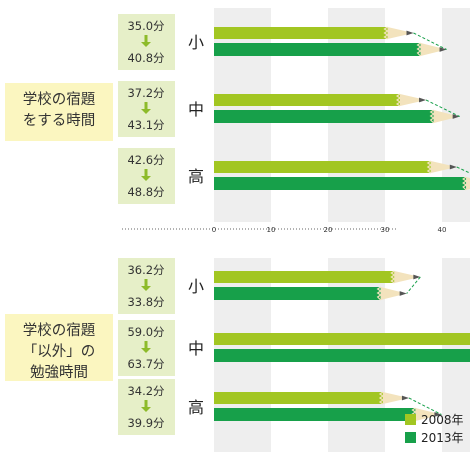 The width and height of the screenshot is (470, 458). I want to click on value-2008-label: 36.2分, so click(146, 270).